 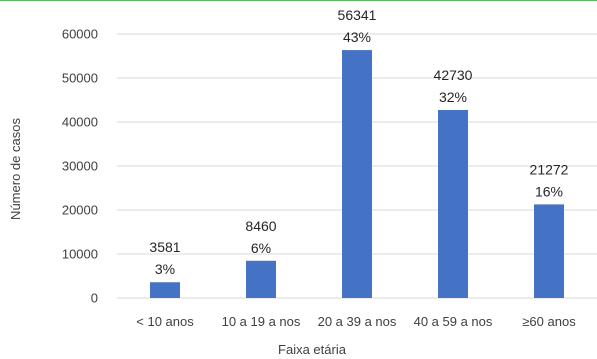 I want to click on y-tick-label: 0, so click(x=94, y=298).